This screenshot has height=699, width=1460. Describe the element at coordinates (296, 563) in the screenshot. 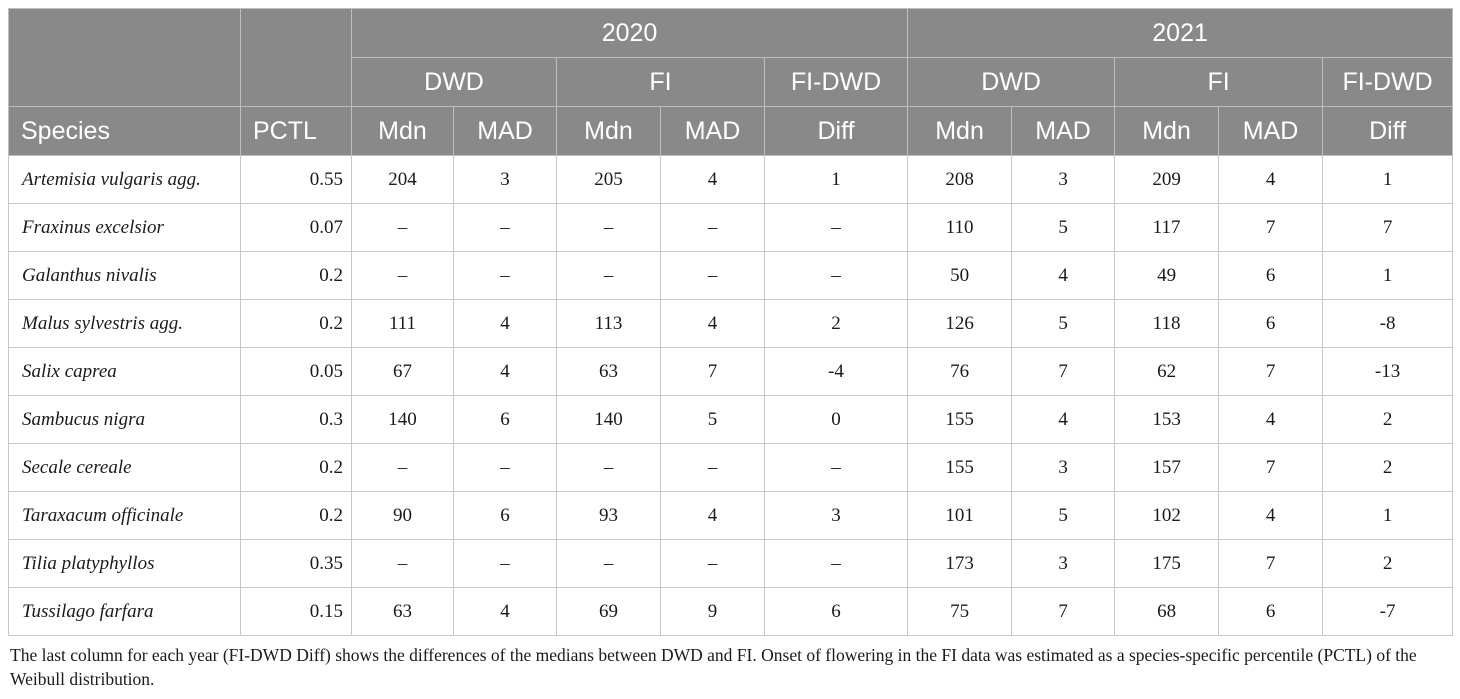

I see `pctl-cell: 0.35` at that location.